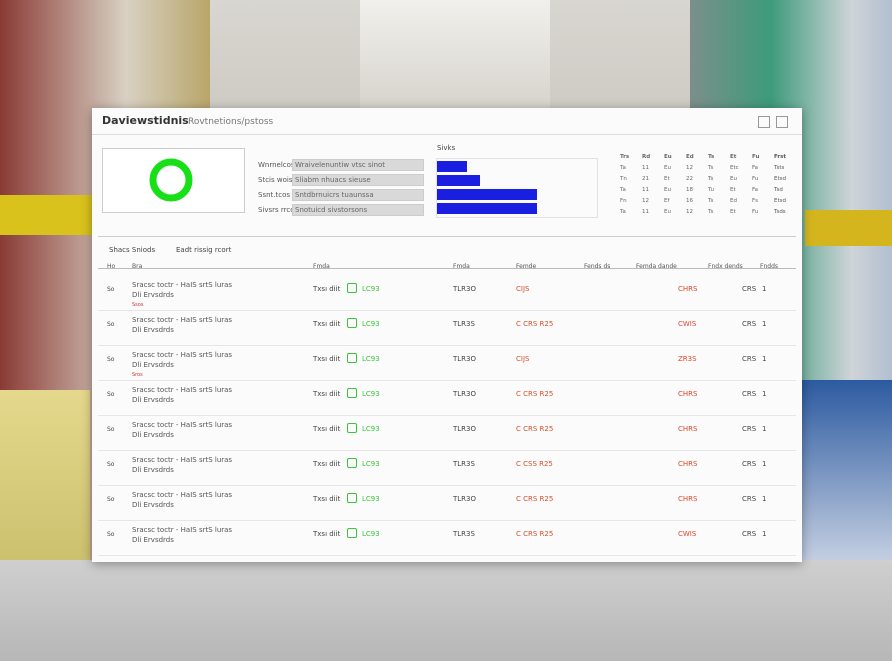  Describe the element at coordinates (689, 201) in the screenshot. I see `grid-cell: 16` at that location.